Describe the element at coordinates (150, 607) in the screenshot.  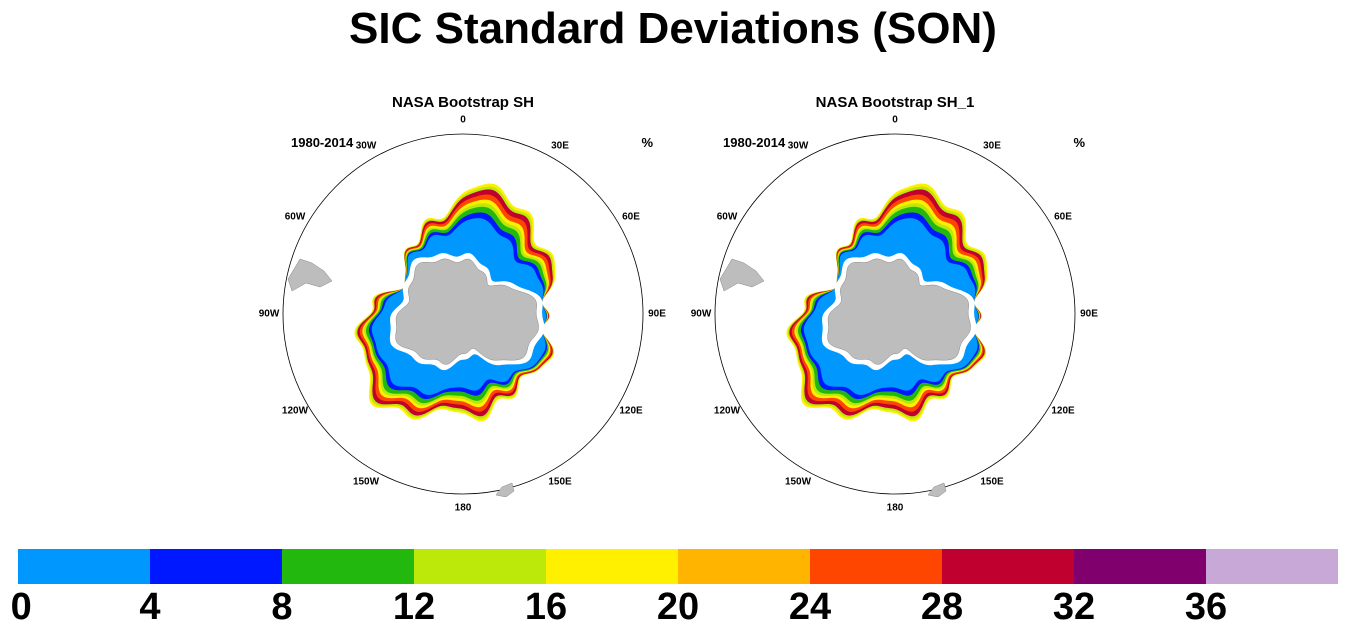
I see `colorbar-tick-label: 4` at that location.